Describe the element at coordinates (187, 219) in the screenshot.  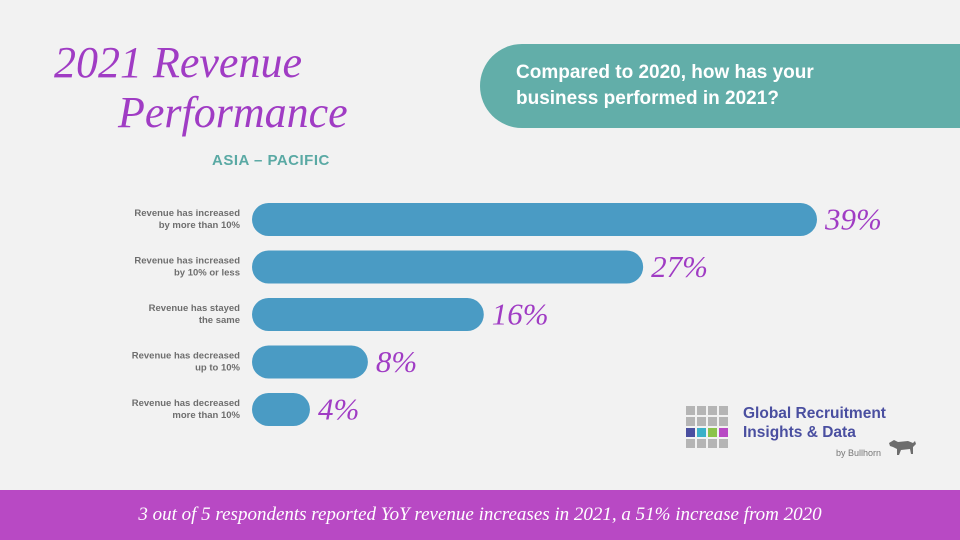
I see `category-label: Revenue has increased by more than 10%` at that location.